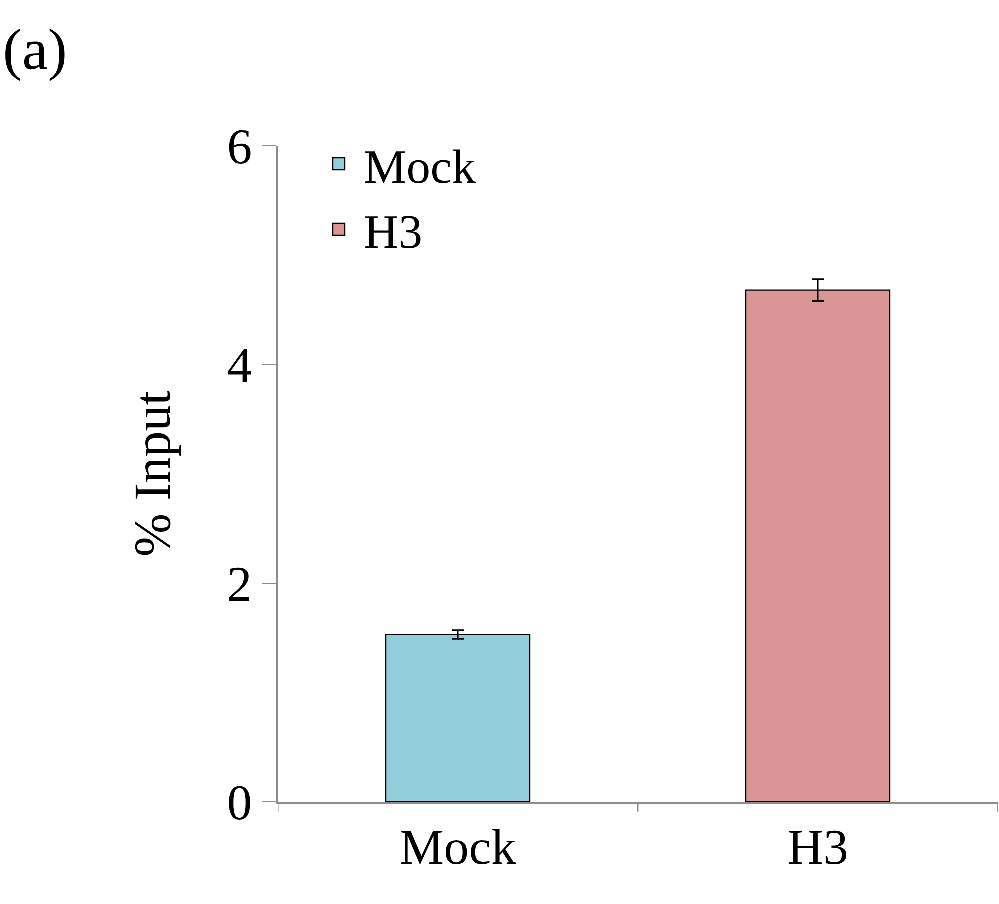 The image size is (999, 904). Describe the element at coordinates (239, 365) in the screenshot. I see `y-tick-label: 4` at that location.